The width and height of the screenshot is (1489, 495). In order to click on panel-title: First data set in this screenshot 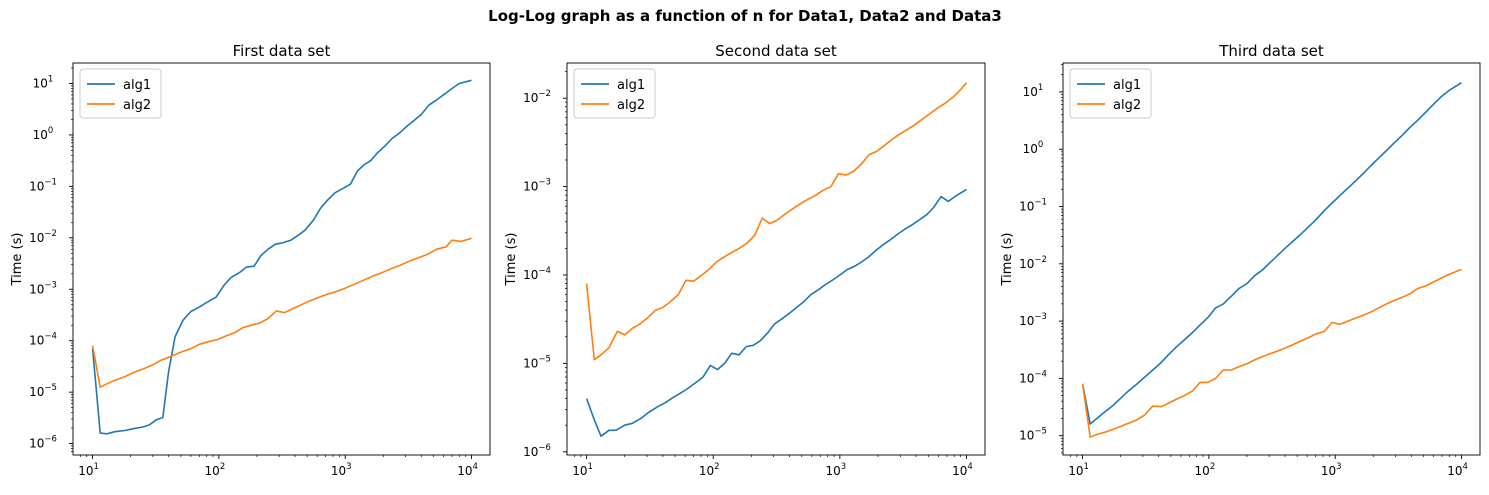, I will do `click(282, 51)`.